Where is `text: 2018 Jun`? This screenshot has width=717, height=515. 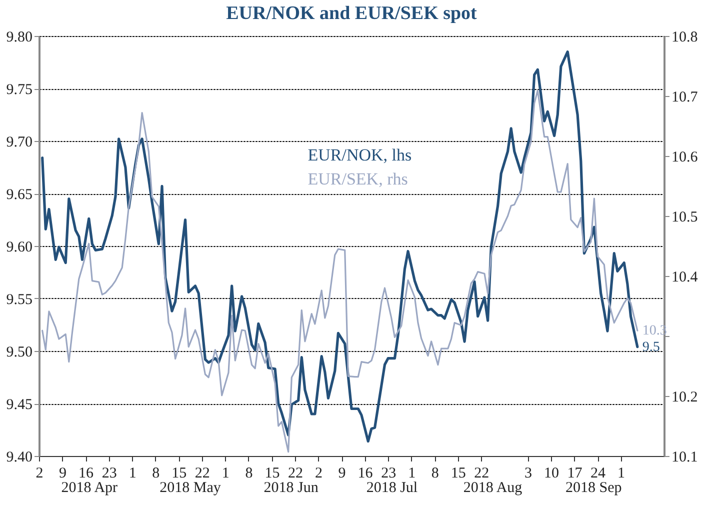
text: 2018 Jun is located at coordinates (291, 488).